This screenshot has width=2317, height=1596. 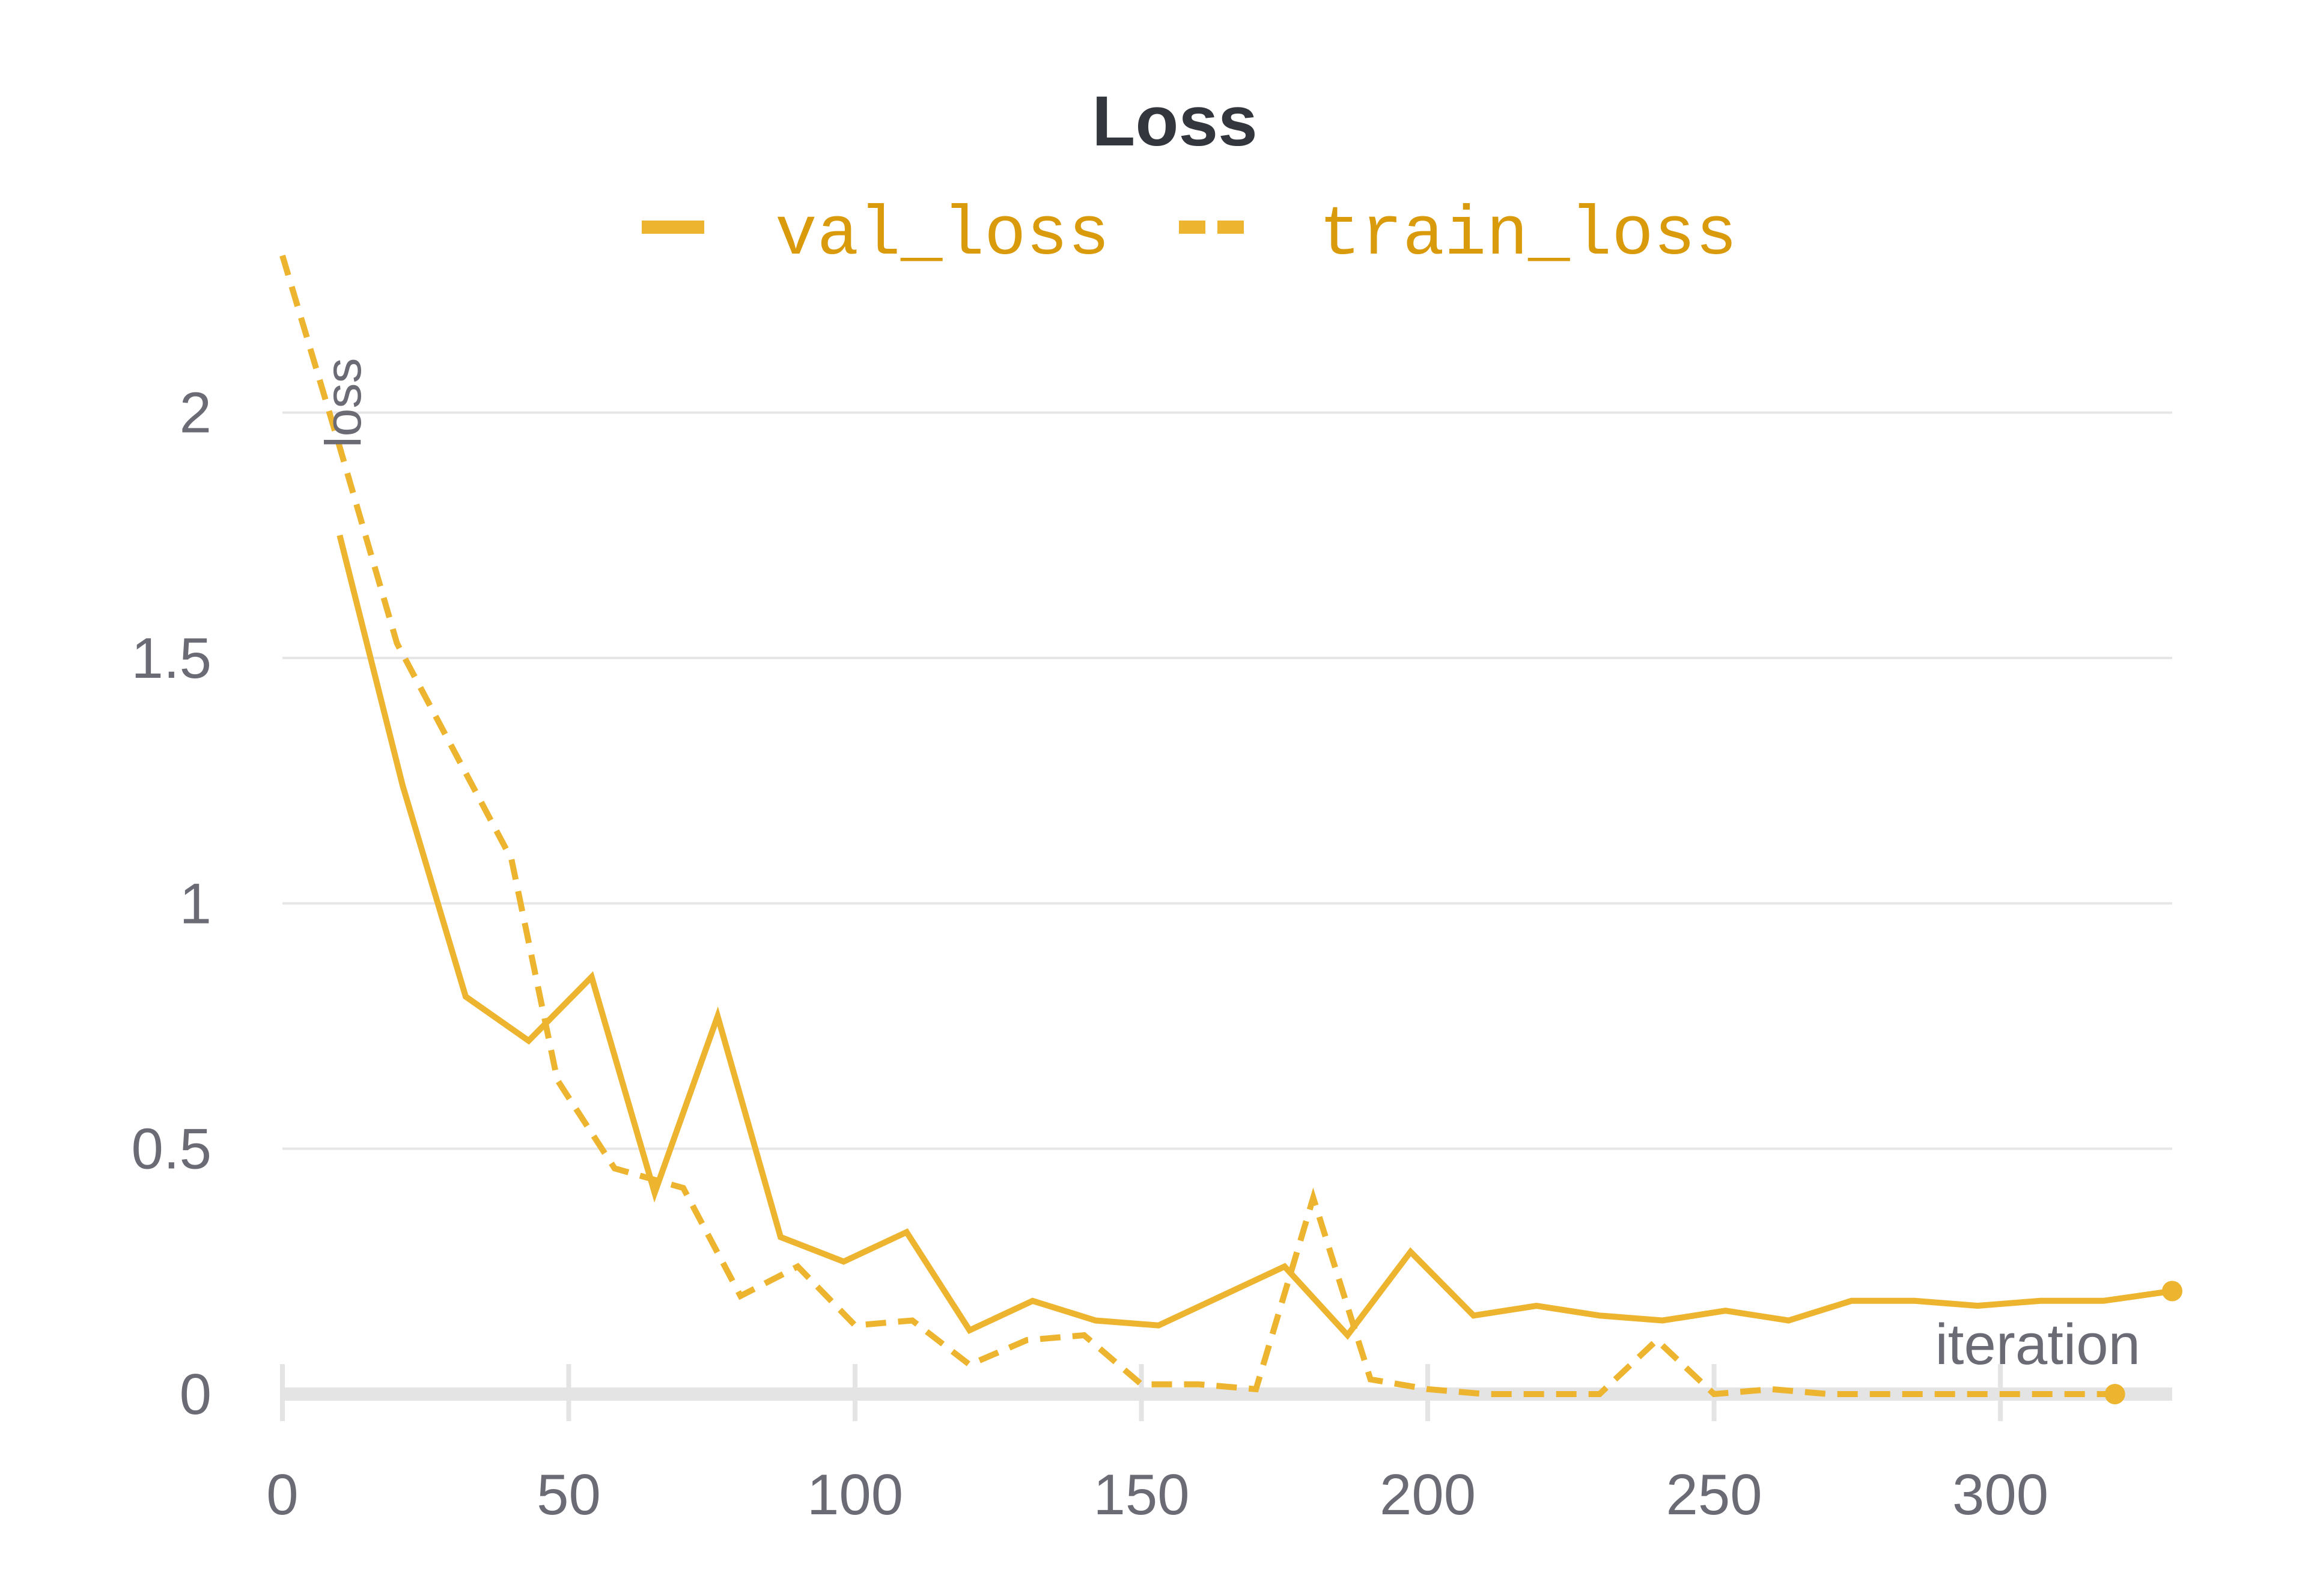 What do you see at coordinates (2037, 1345) in the screenshot?
I see `x-axis-label: iteration` at bounding box center [2037, 1345].